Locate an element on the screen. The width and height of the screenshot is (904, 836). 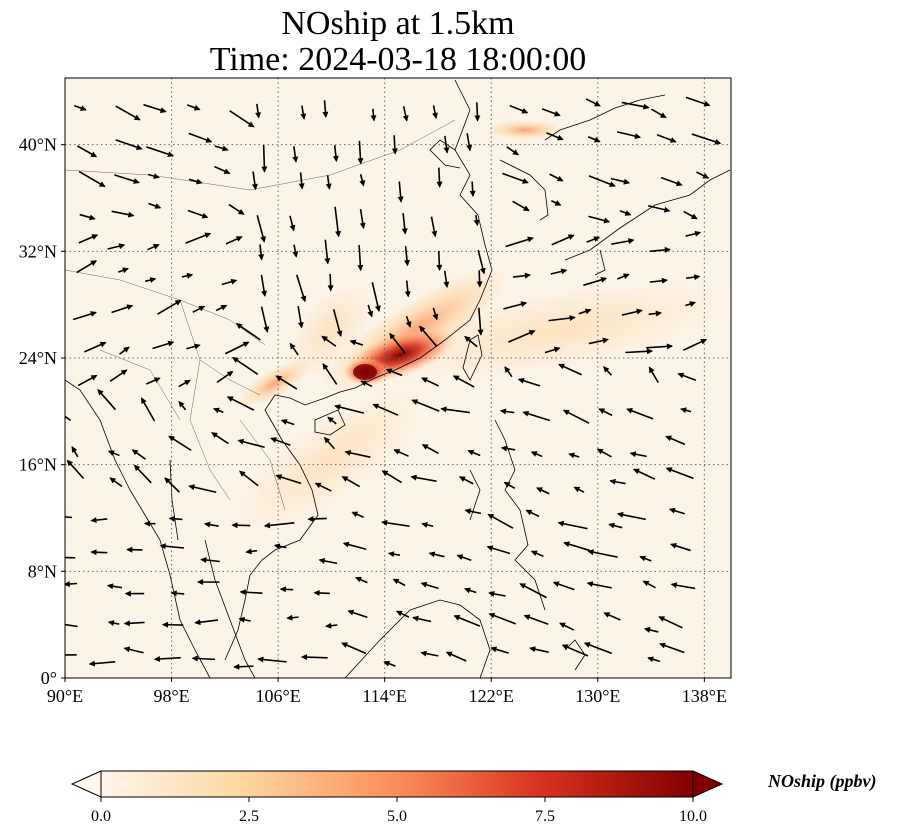
lon-tick-label: 130°E is located at coordinates (597, 696).